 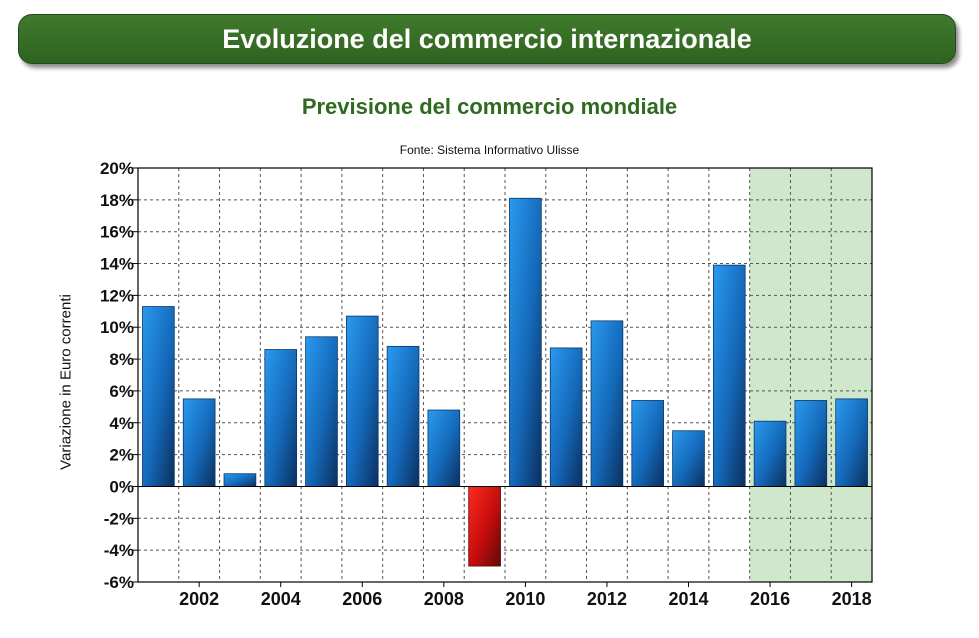 What do you see at coordinates (121, 391) in the screenshot?
I see `y-tick-label: 6%` at bounding box center [121, 391].